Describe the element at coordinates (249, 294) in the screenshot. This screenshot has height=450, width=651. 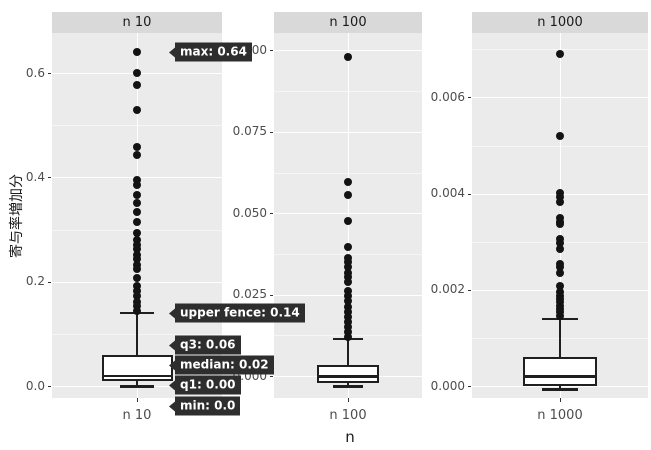
I see `y-tick-label: 0.025` at that location.